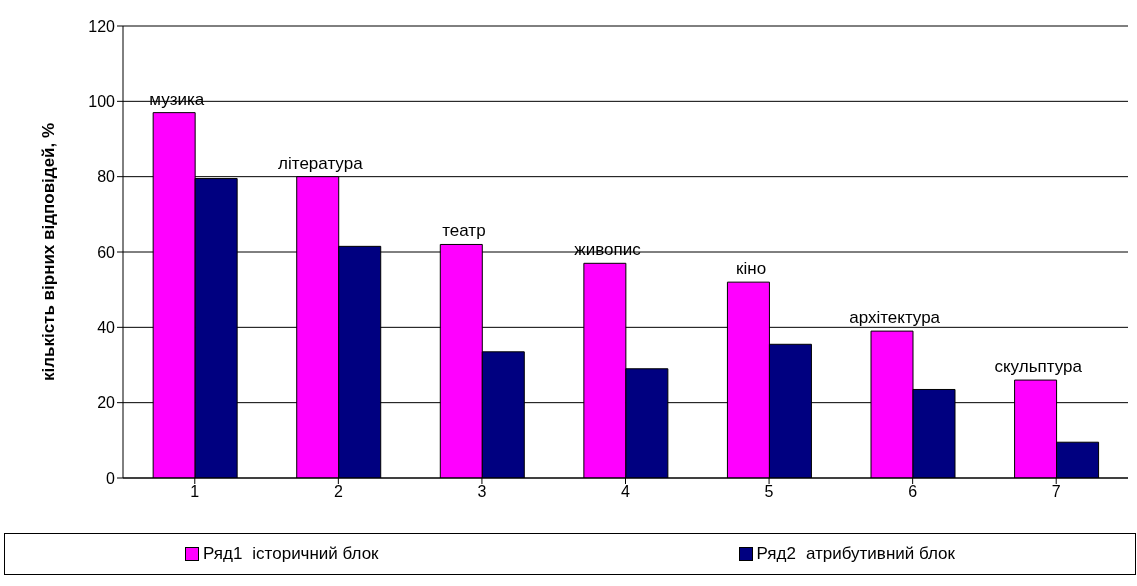  Describe the element at coordinates (880, 554) in the screenshot. I see `text: атрибутивний блок` at that location.